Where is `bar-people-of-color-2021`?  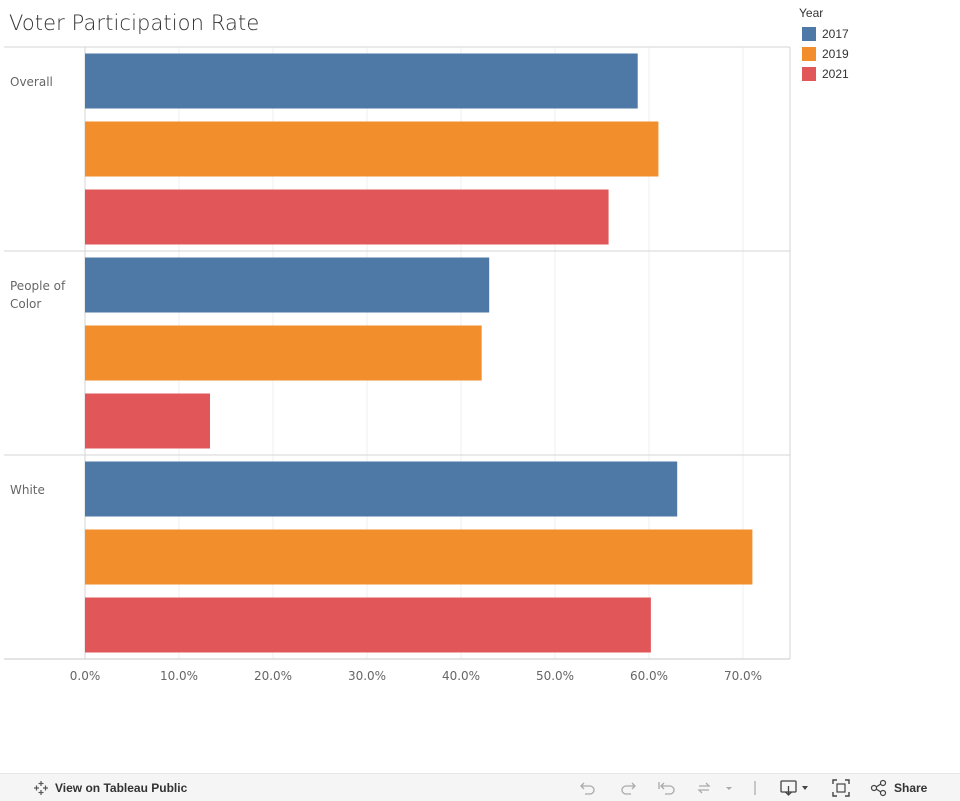
bar-people-of-color-2021 is located at coordinates (148, 421).